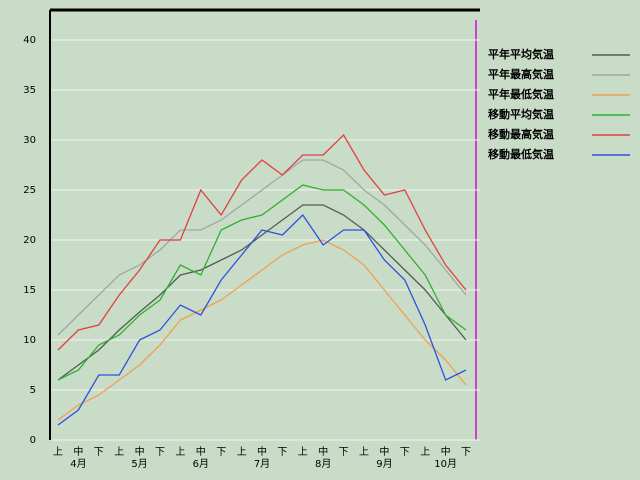 The width and height of the screenshot is (640, 480). I want to click on legend-label: 平年最低気温, so click(521, 94).